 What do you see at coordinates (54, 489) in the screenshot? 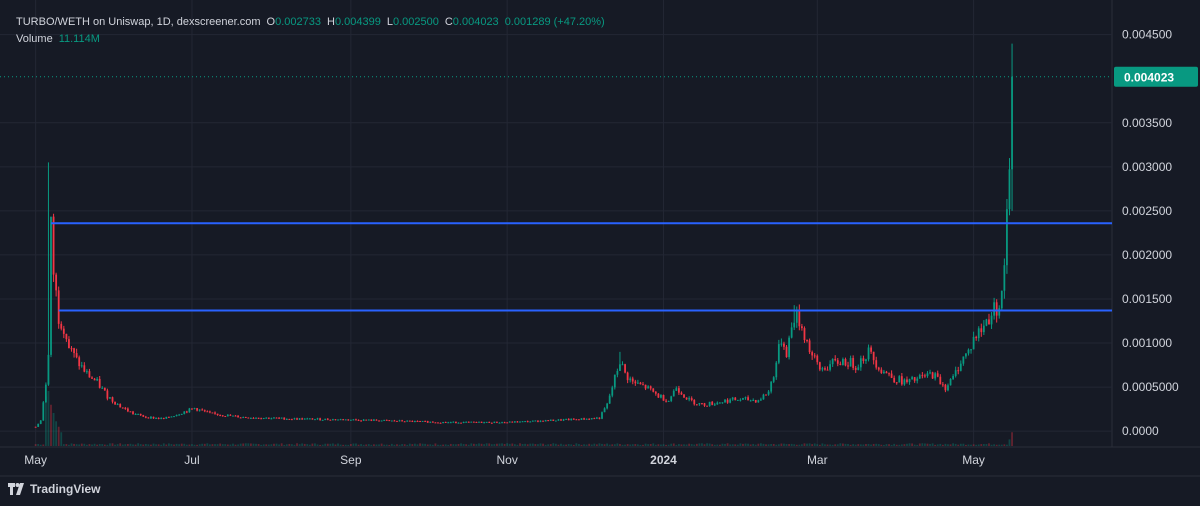
I see `tradingview-brand: TradingView` at bounding box center [54, 489].